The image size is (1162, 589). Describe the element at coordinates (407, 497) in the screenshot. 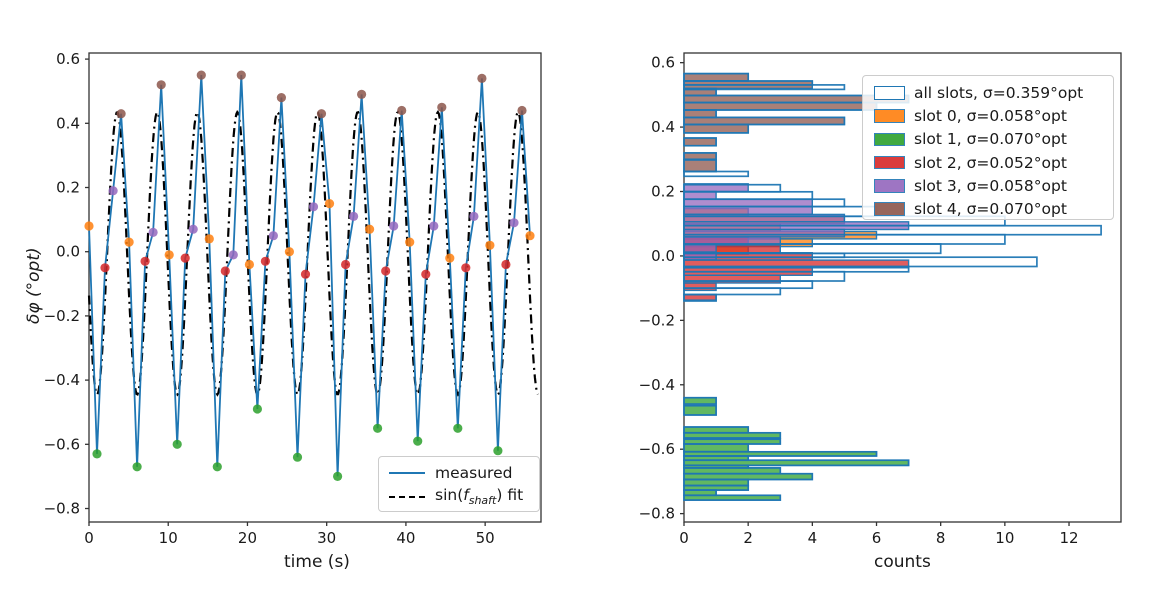

I see `fit-line-swatch` at that location.